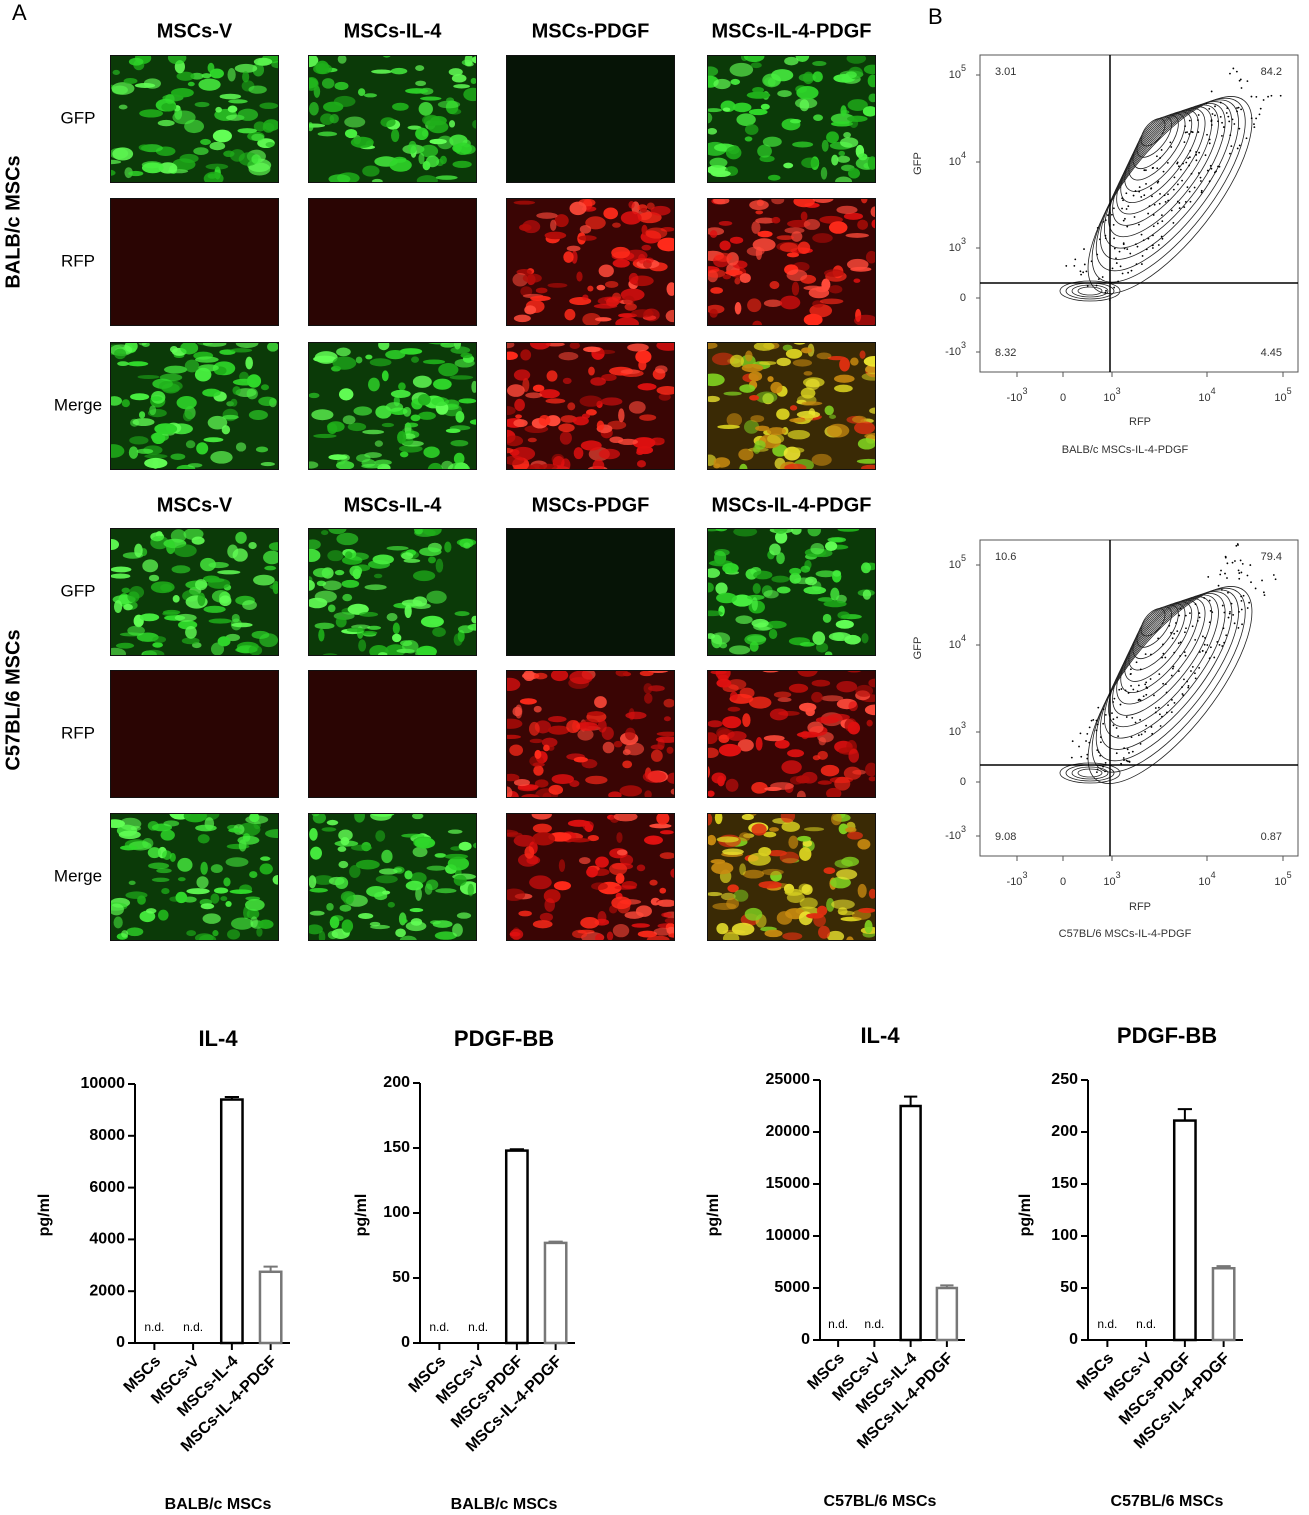  Describe the element at coordinates (1069, 1287) in the screenshot. I see `y-tick-label: 50` at that location.